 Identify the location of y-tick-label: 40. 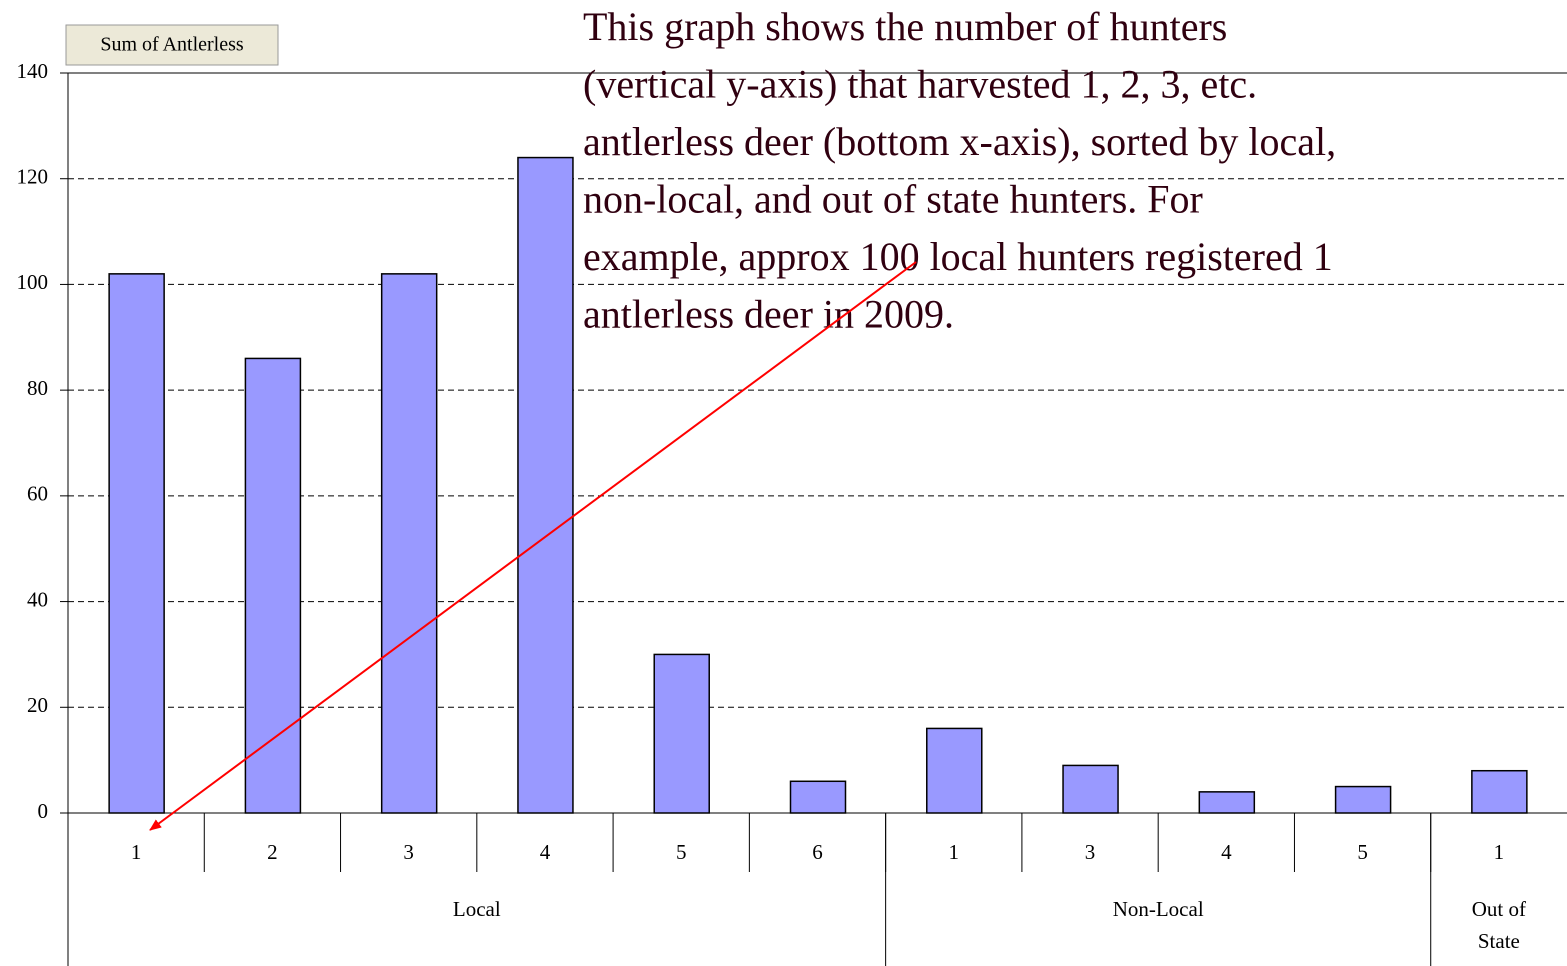
(37, 599).